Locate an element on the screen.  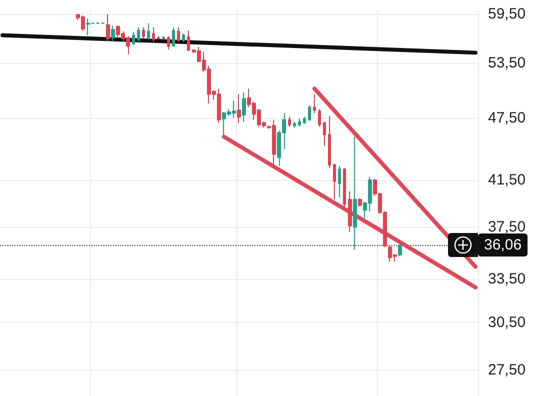
y-tick-label: 30,50 is located at coordinates (507, 322).